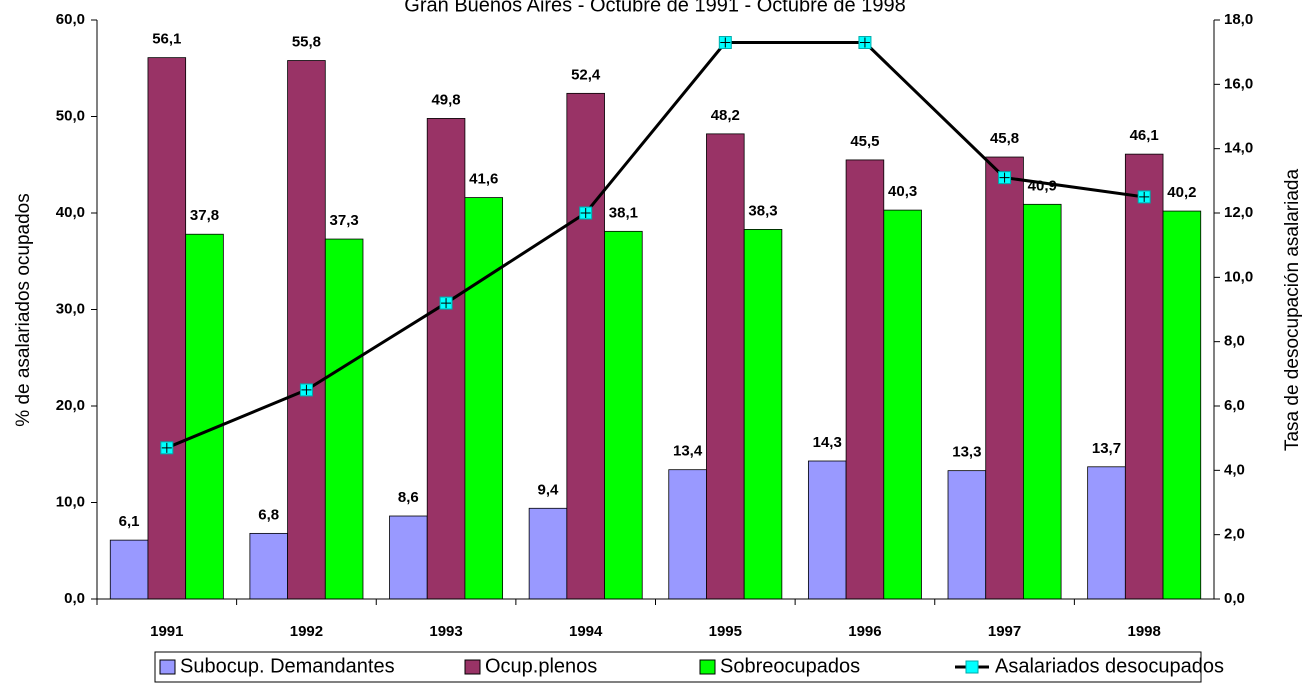 Image resolution: width=1314 pixels, height=683 pixels. What do you see at coordinates (1106, 448) in the screenshot?
I see `data-label: 13,7` at bounding box center [1106, 448].